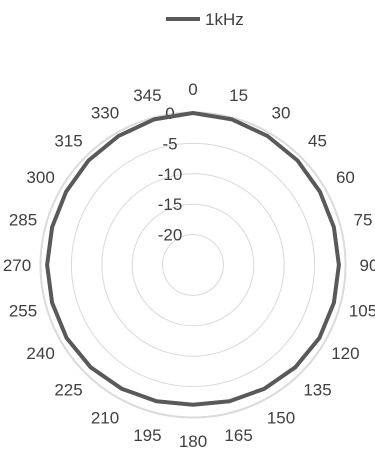  Describe the element at coordinates (147, 95) in the screenshot. I see `angle-tick-label: 345` at that location.